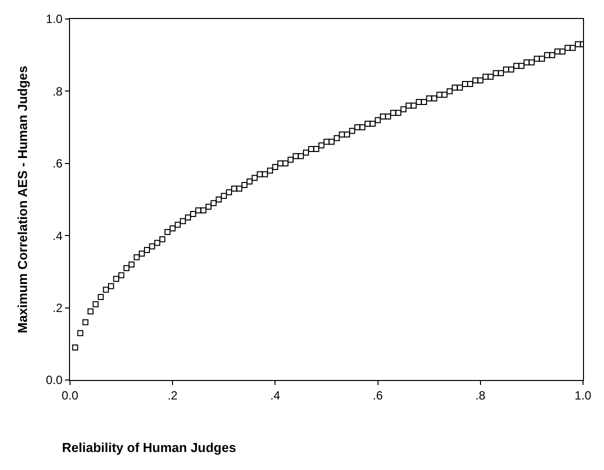 The image size is (604, 470). I want to click on y-tick-label: 0.0, so click(54, 380).